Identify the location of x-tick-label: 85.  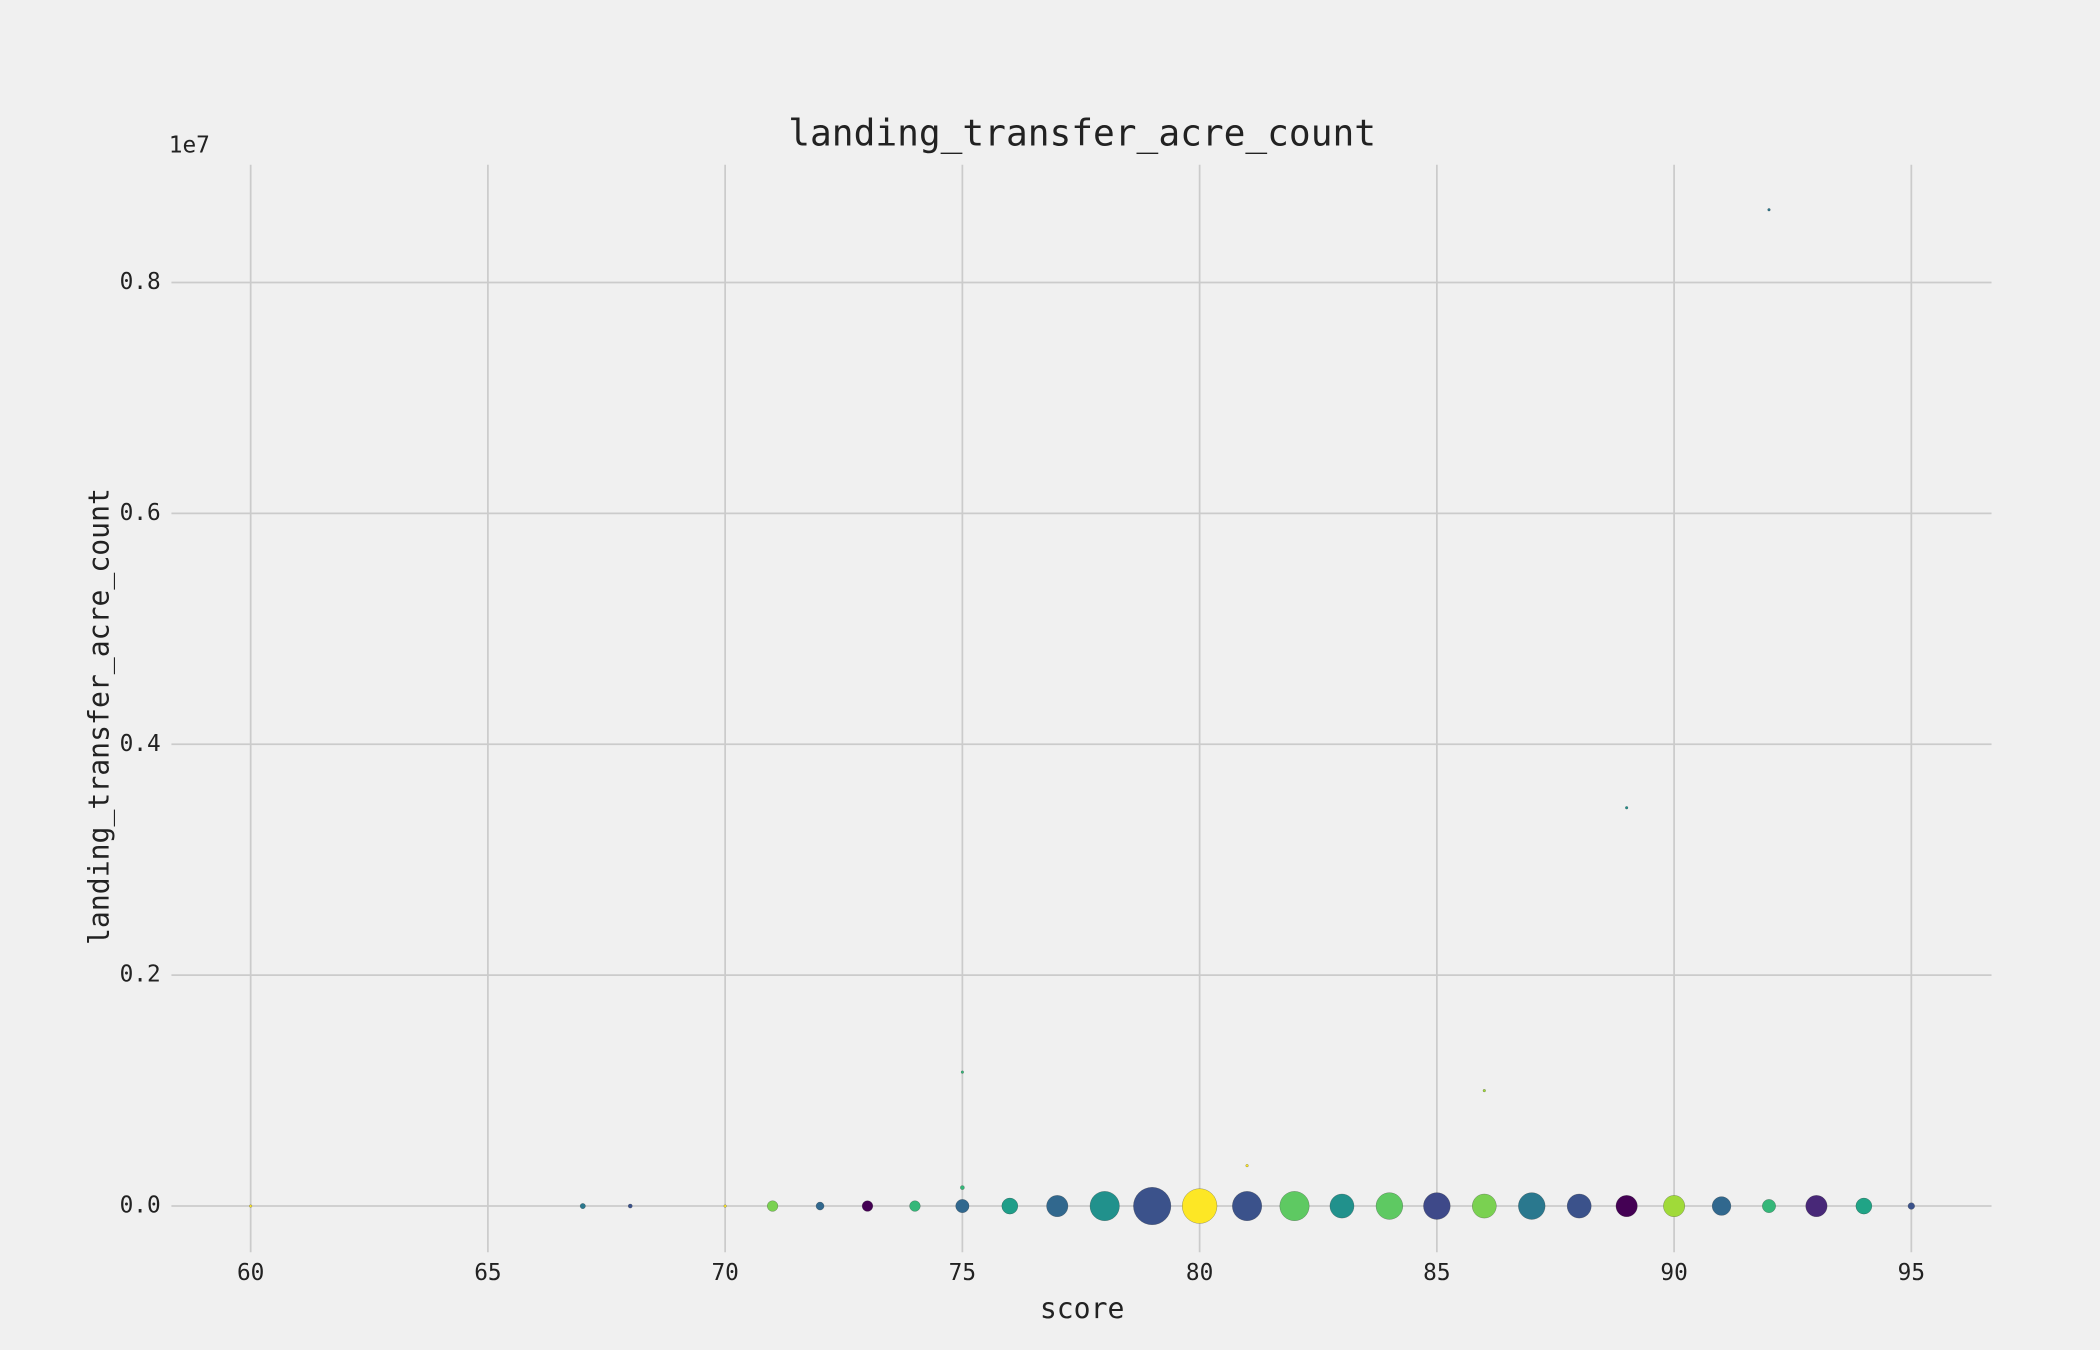
(1436, 1273).